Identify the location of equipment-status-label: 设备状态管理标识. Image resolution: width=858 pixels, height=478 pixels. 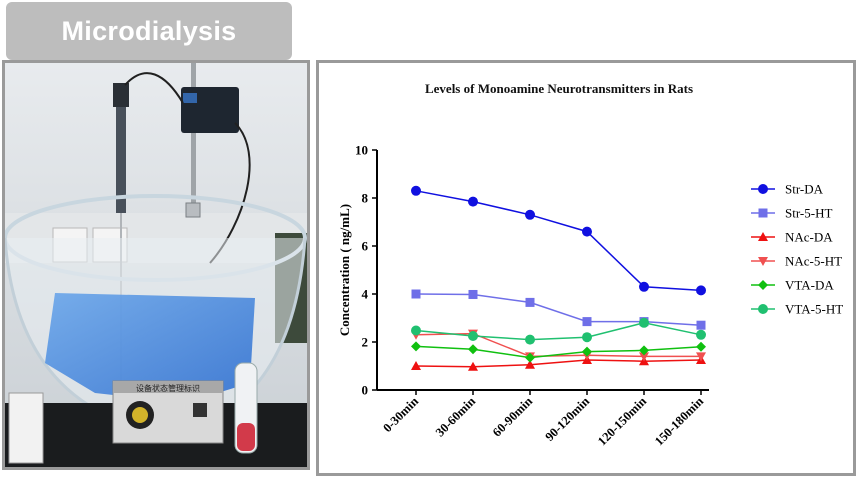
(168, 388).